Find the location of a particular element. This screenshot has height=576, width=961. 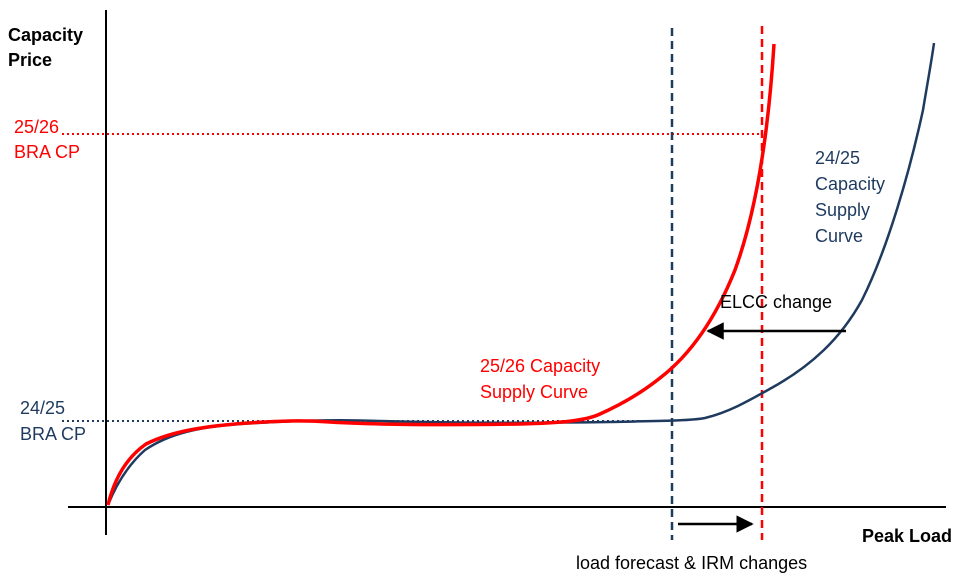

curve-2425-label-line4: Curve is located at coordinates (839, 236).